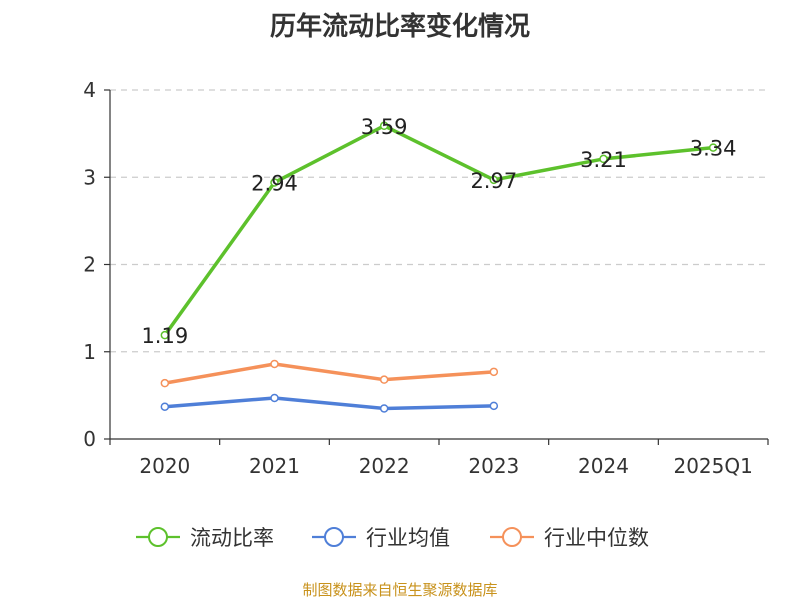  I want to click on legend: 流动比率 行业均值 行业中位数, so click(392, 538).